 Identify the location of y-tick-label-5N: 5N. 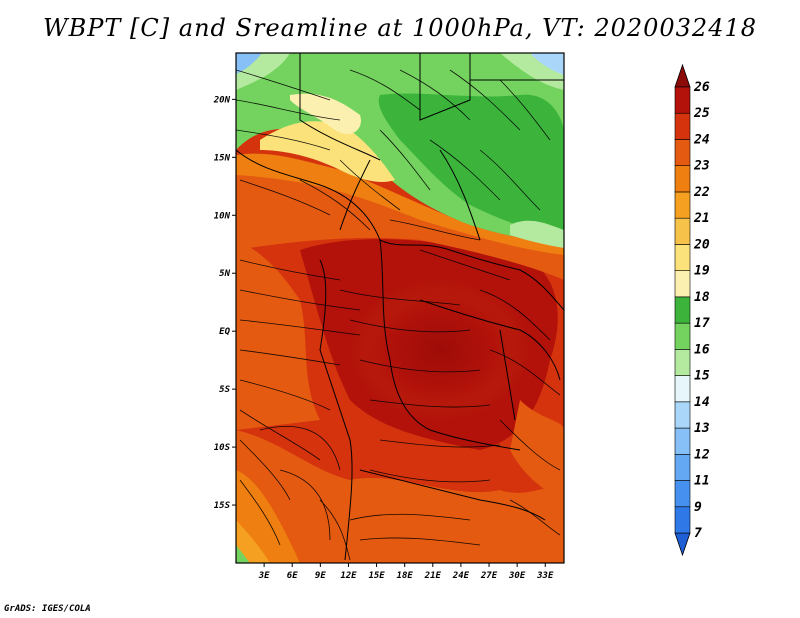
(224, 274).